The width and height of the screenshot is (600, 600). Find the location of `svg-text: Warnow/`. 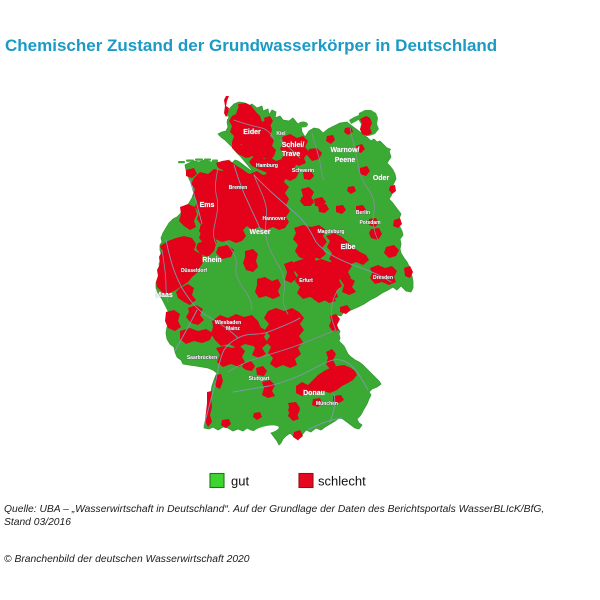

svg-text: Warnow/ is located at coordinates (345, 150).